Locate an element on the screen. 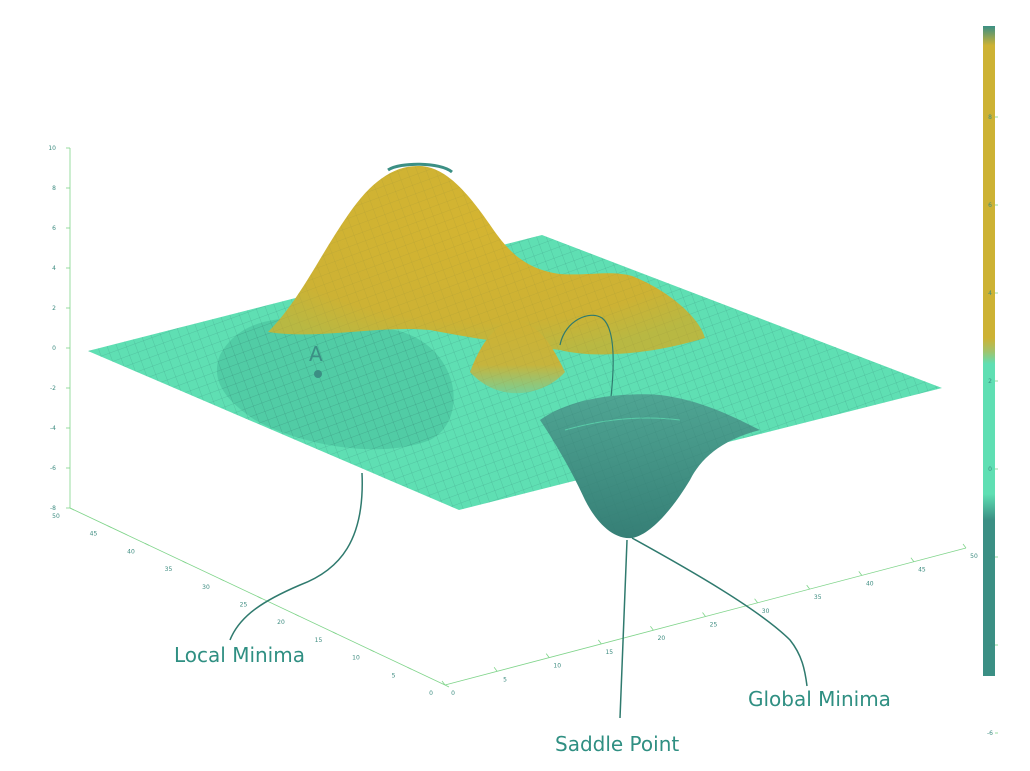  x-axis-tick-label: 35 is located at coordinates (818, 597).